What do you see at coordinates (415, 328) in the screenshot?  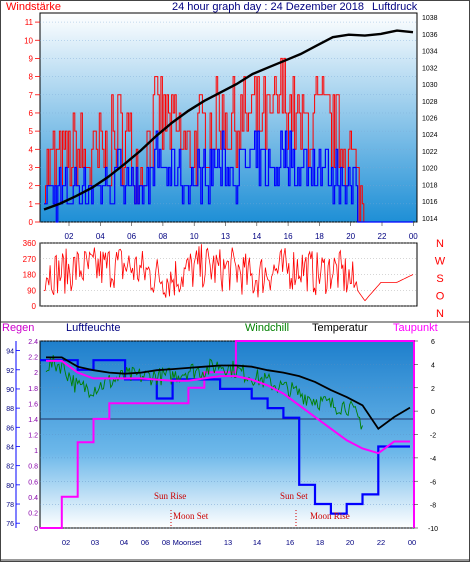 I see `taupunkt-label: Taupunkt` at bounding box center [415, 328].